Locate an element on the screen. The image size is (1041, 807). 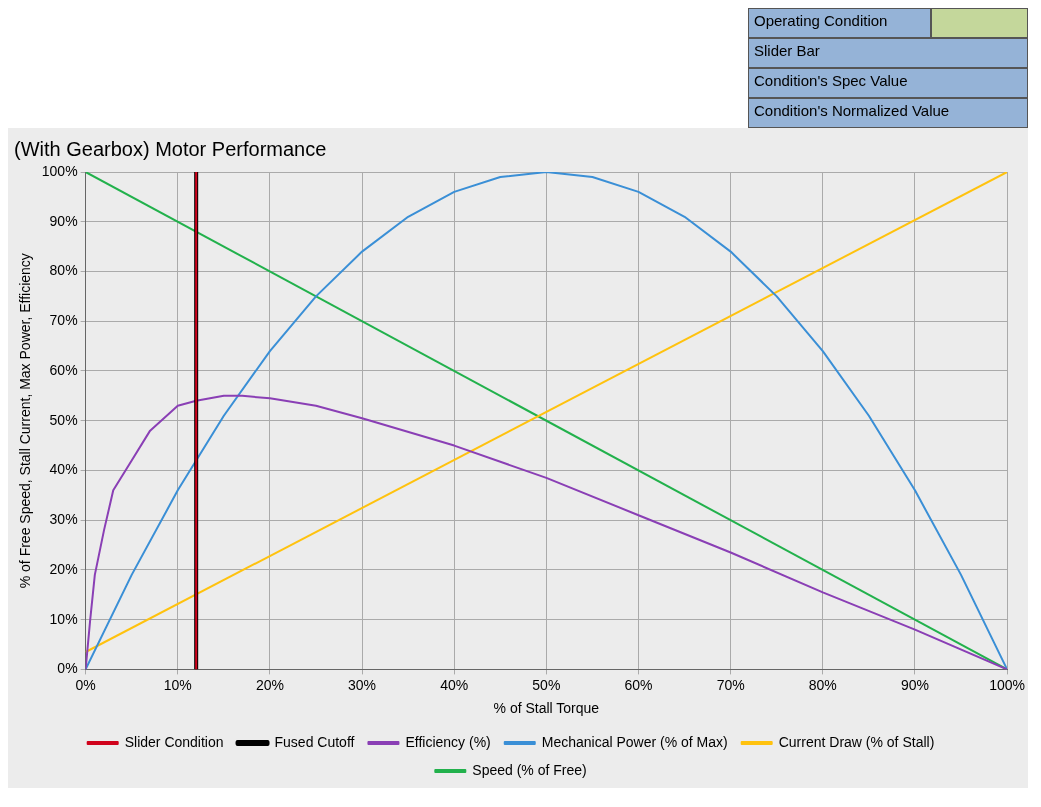
y-tick-label: 50% is located at coordinates (63, 419).